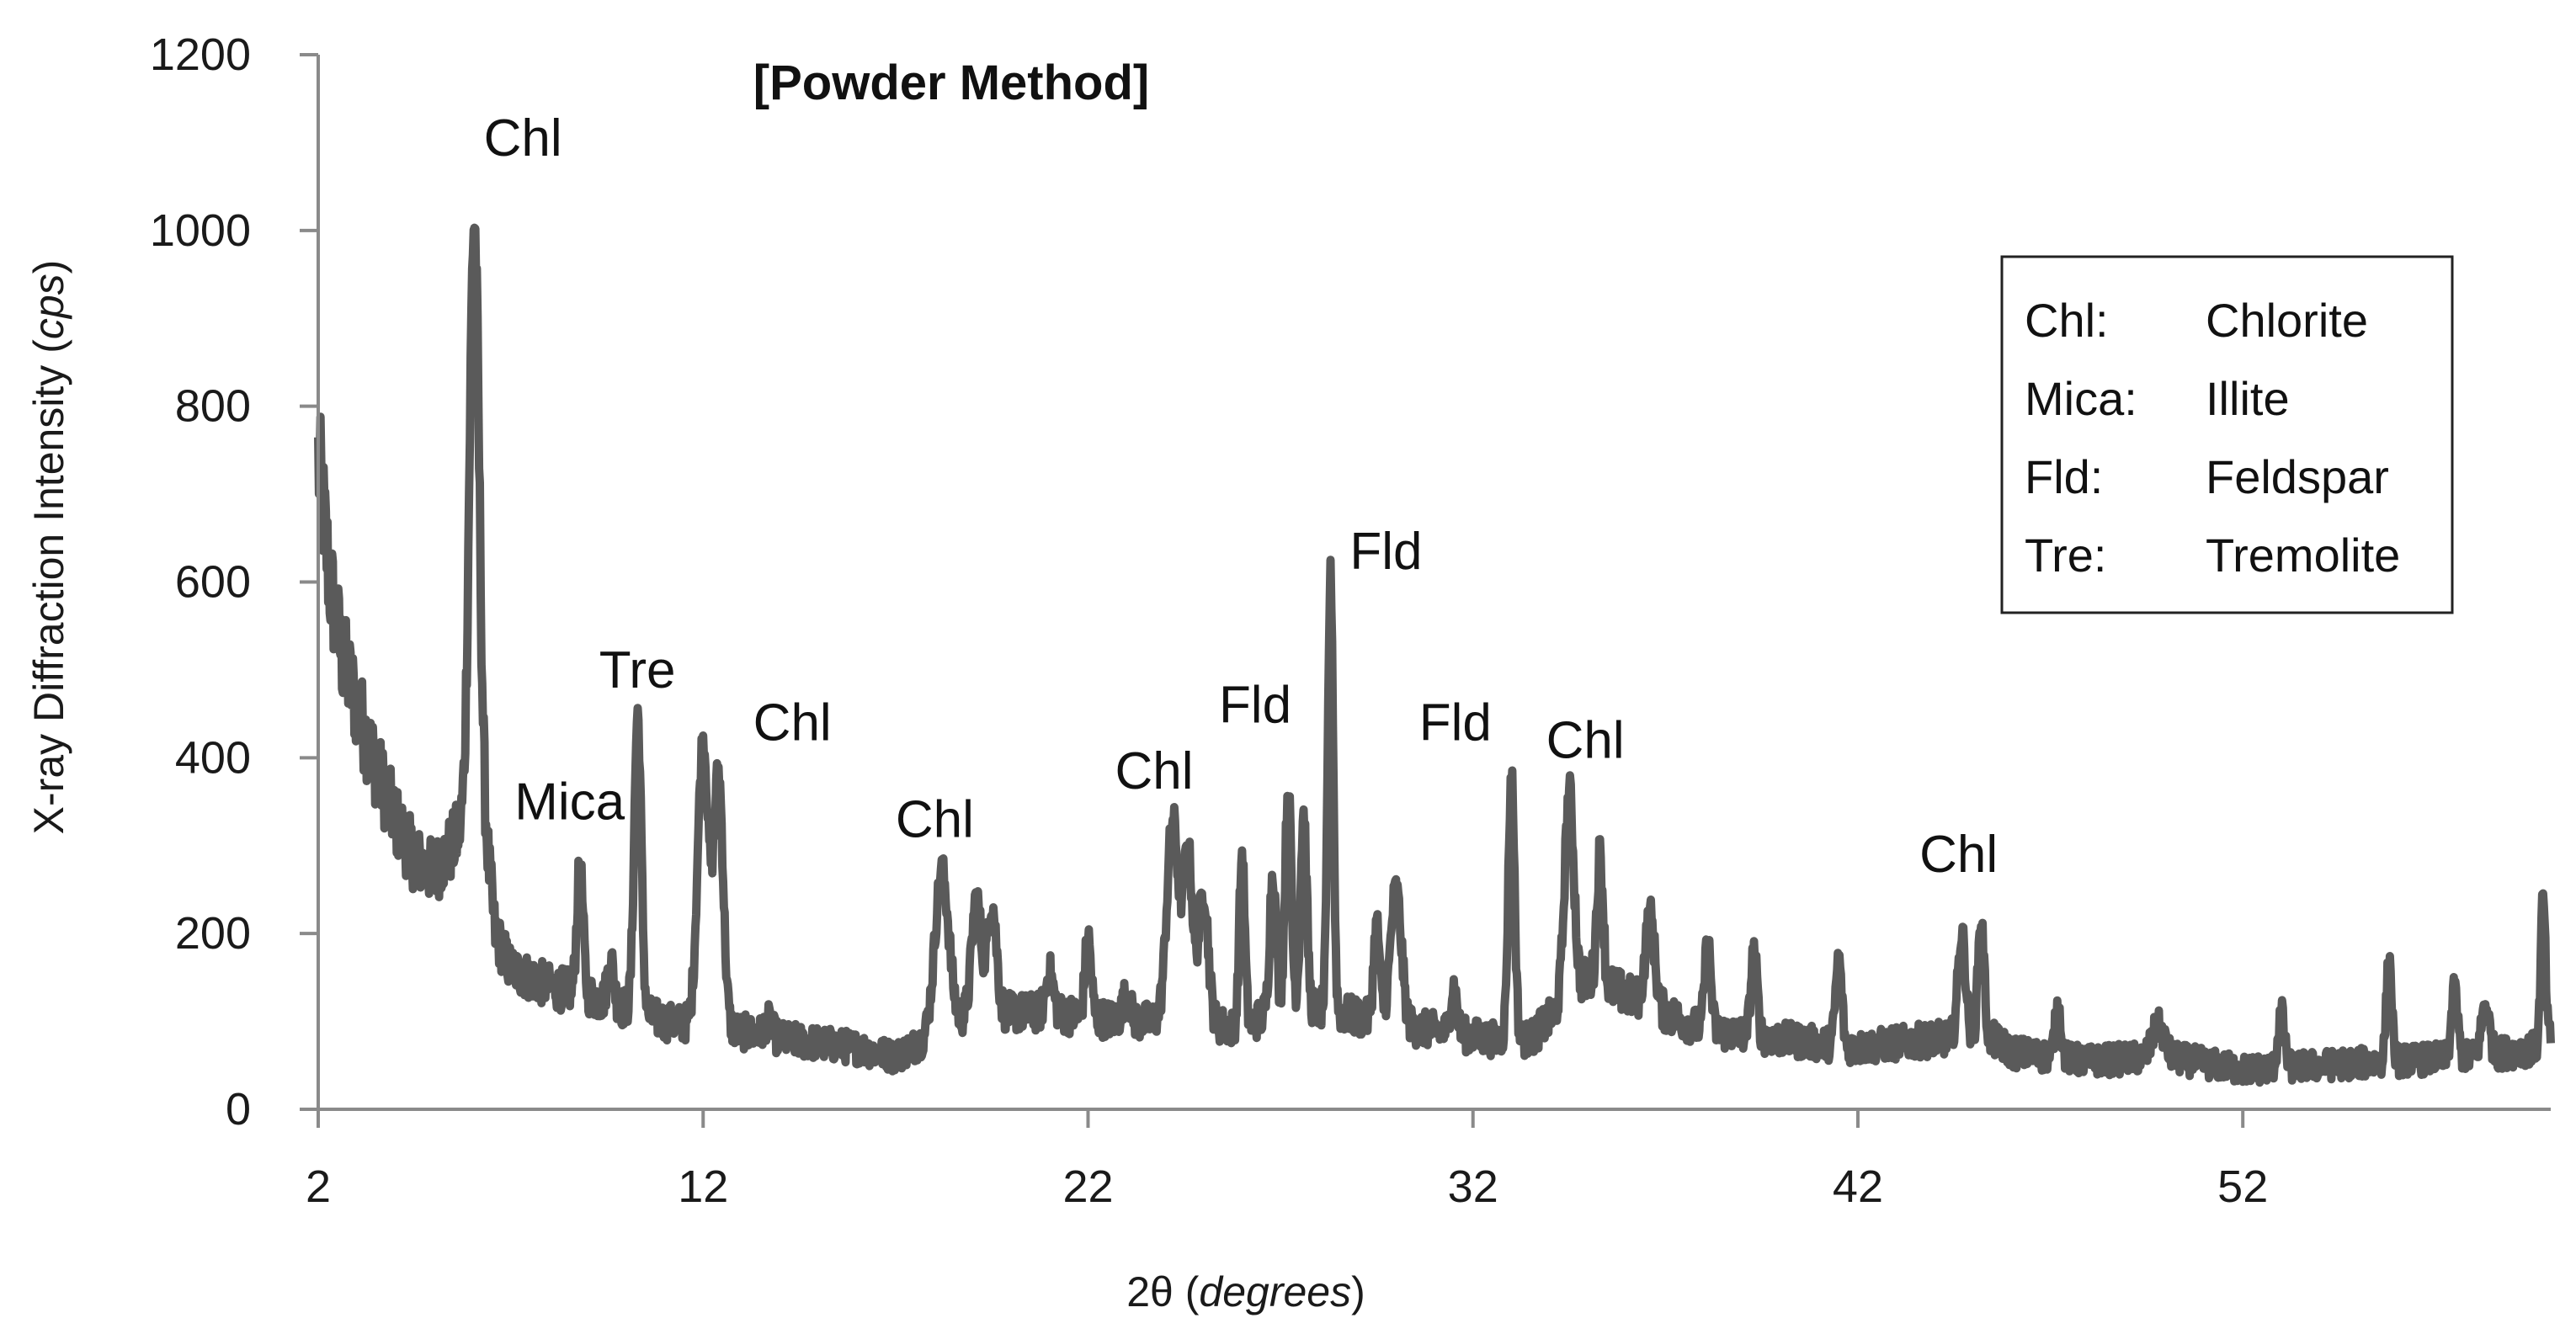 This screenshot has height=1334, width=2576. Describe the element at coordinates (570, 802) in the screenshot. I see `peak-label: Mica` at that location.